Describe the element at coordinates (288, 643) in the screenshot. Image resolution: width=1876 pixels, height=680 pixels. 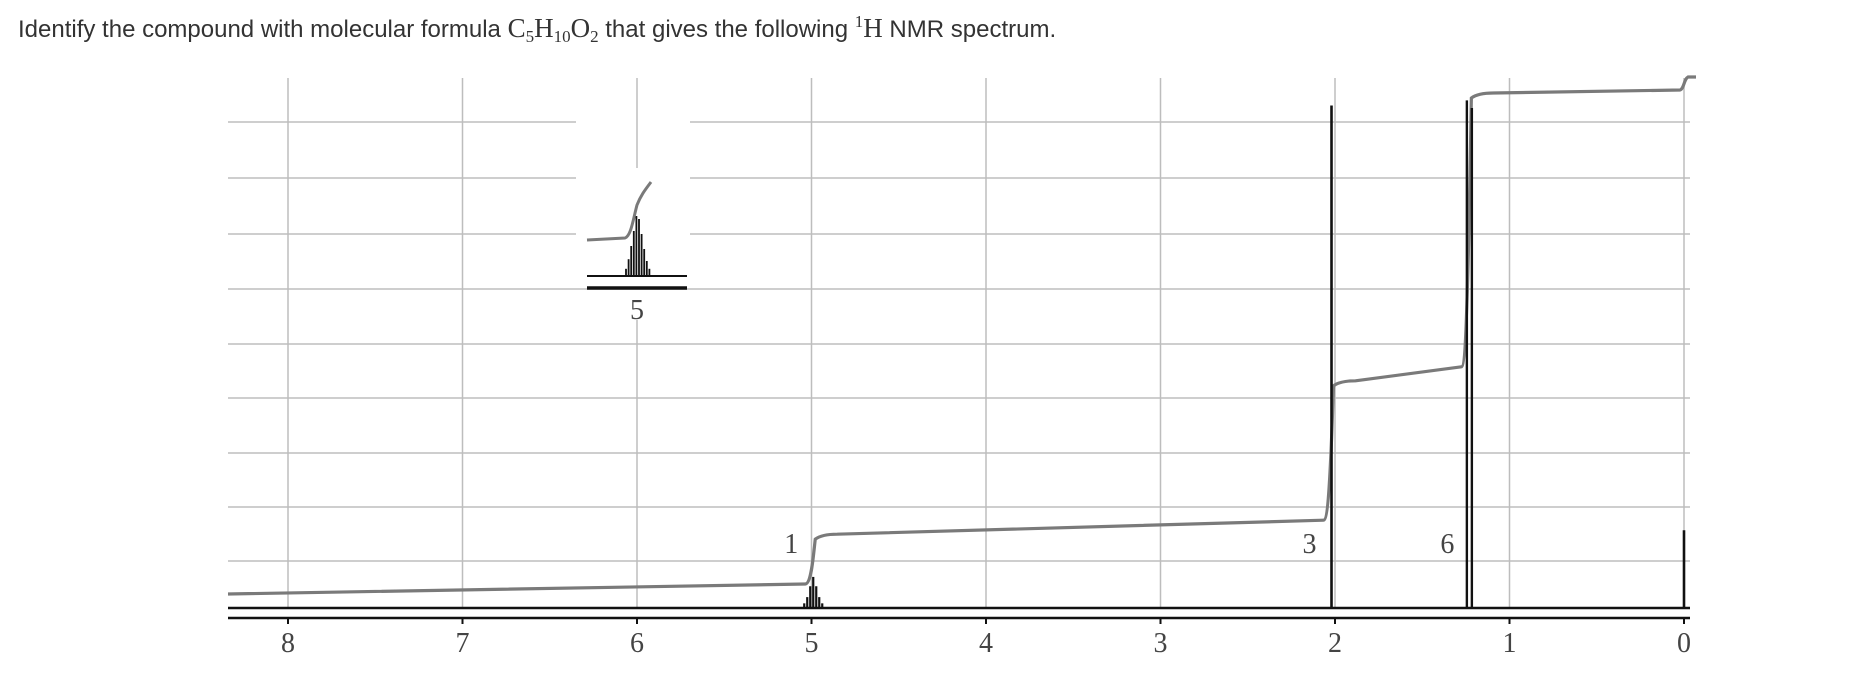
I see `x-tick-label: 8` at that location.